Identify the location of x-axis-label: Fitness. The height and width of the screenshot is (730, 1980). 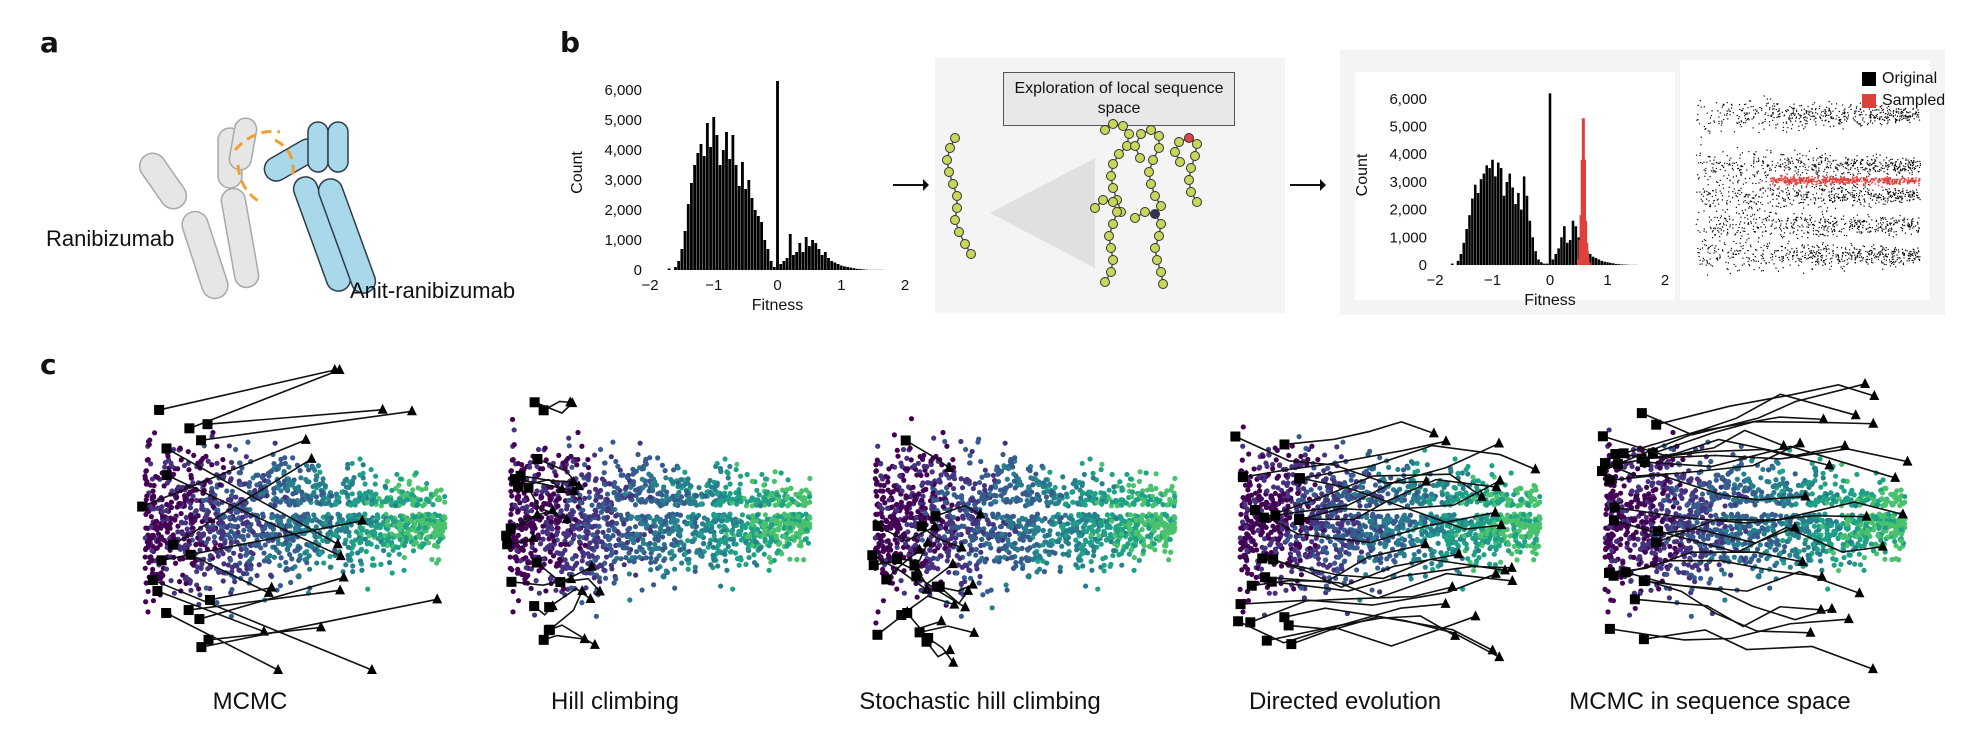
(1550, 300).